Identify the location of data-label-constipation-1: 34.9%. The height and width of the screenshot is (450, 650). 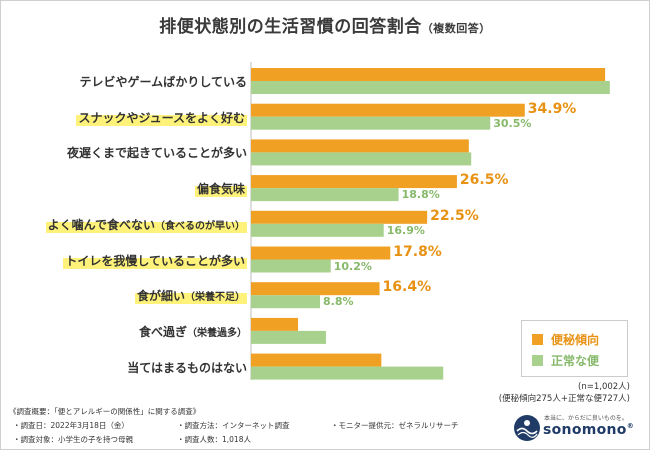
(552, 108).